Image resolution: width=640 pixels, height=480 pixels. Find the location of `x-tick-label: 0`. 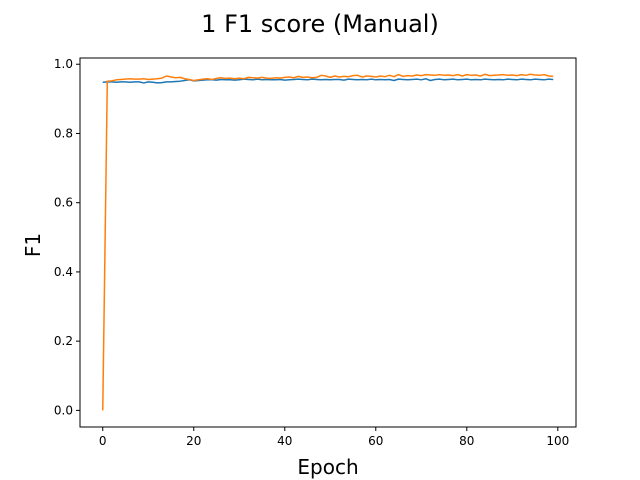

x-tick-label: 0 is located at coordinates (103, 441).